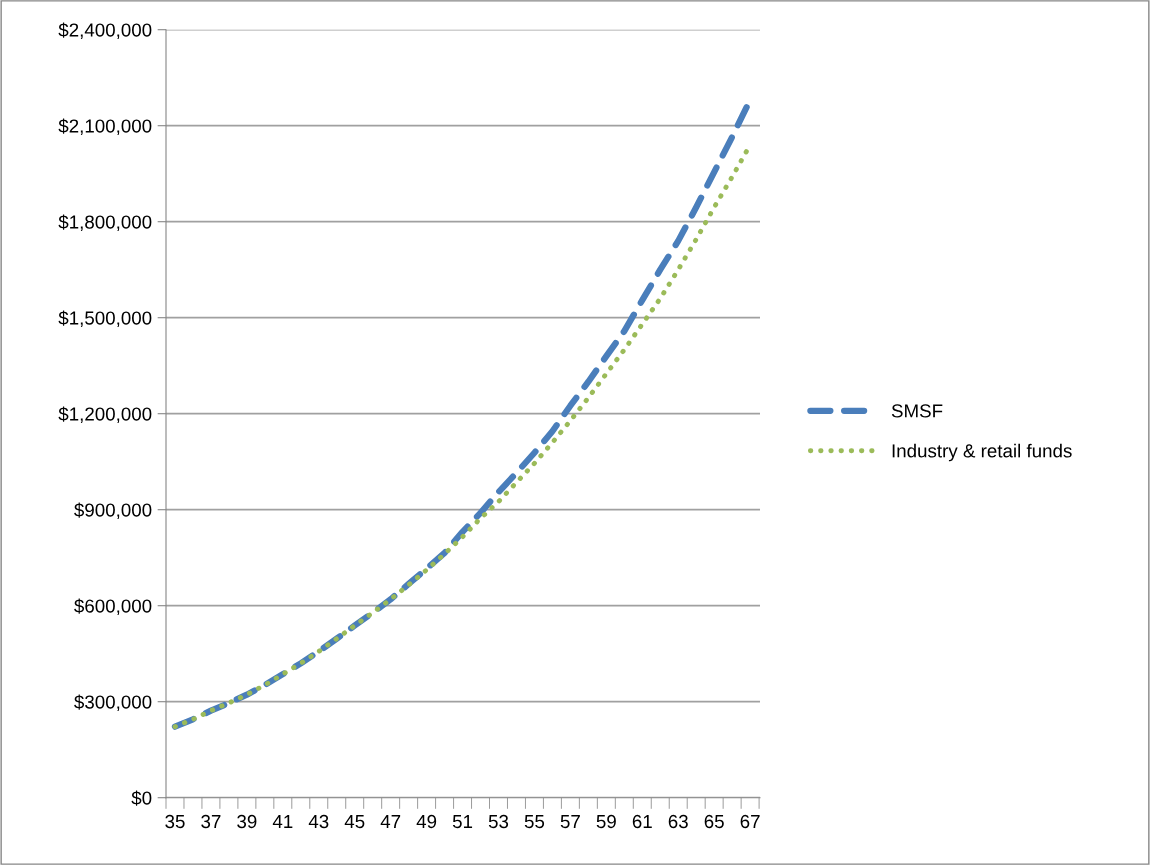  What do you see at coordinates (462, 822) in the screenshot?
I see `x-tick-label: 51` at bounding box center [462, 822].